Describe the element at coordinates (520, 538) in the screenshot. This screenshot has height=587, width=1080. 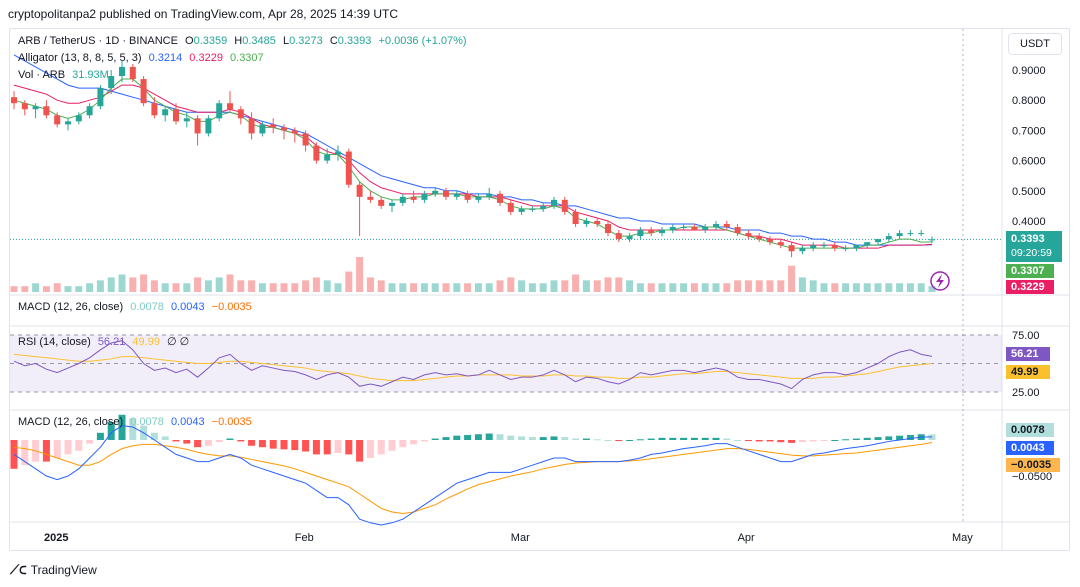
I see `time-axis-label: Mar` at that location.